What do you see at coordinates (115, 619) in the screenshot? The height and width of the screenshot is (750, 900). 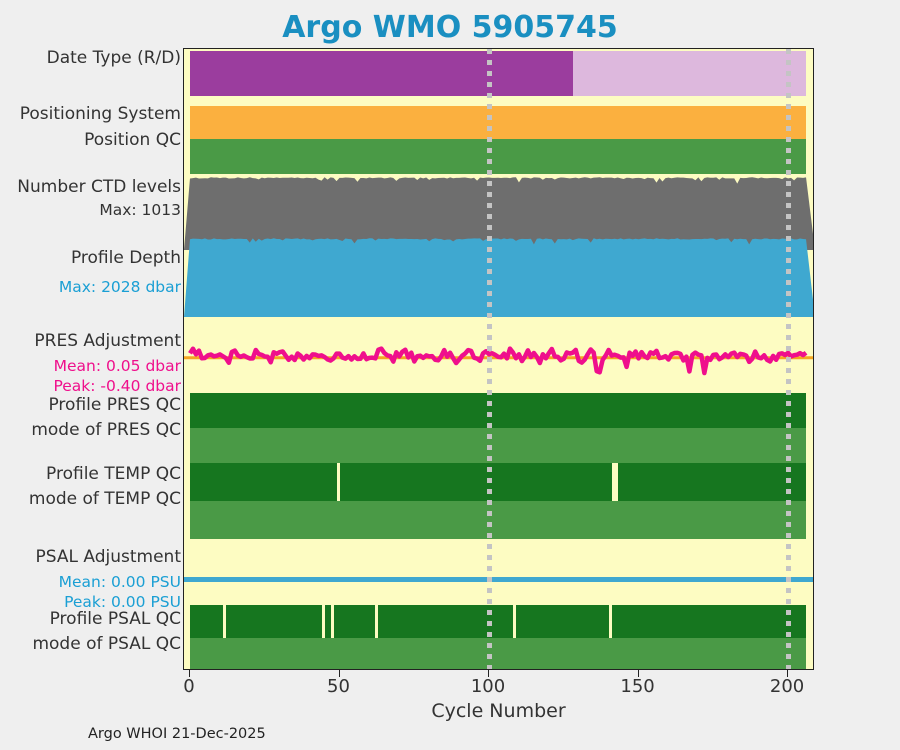 I see `label-profile-psal-qc: Profile PSAL QC` at bounding box center [115, 619].